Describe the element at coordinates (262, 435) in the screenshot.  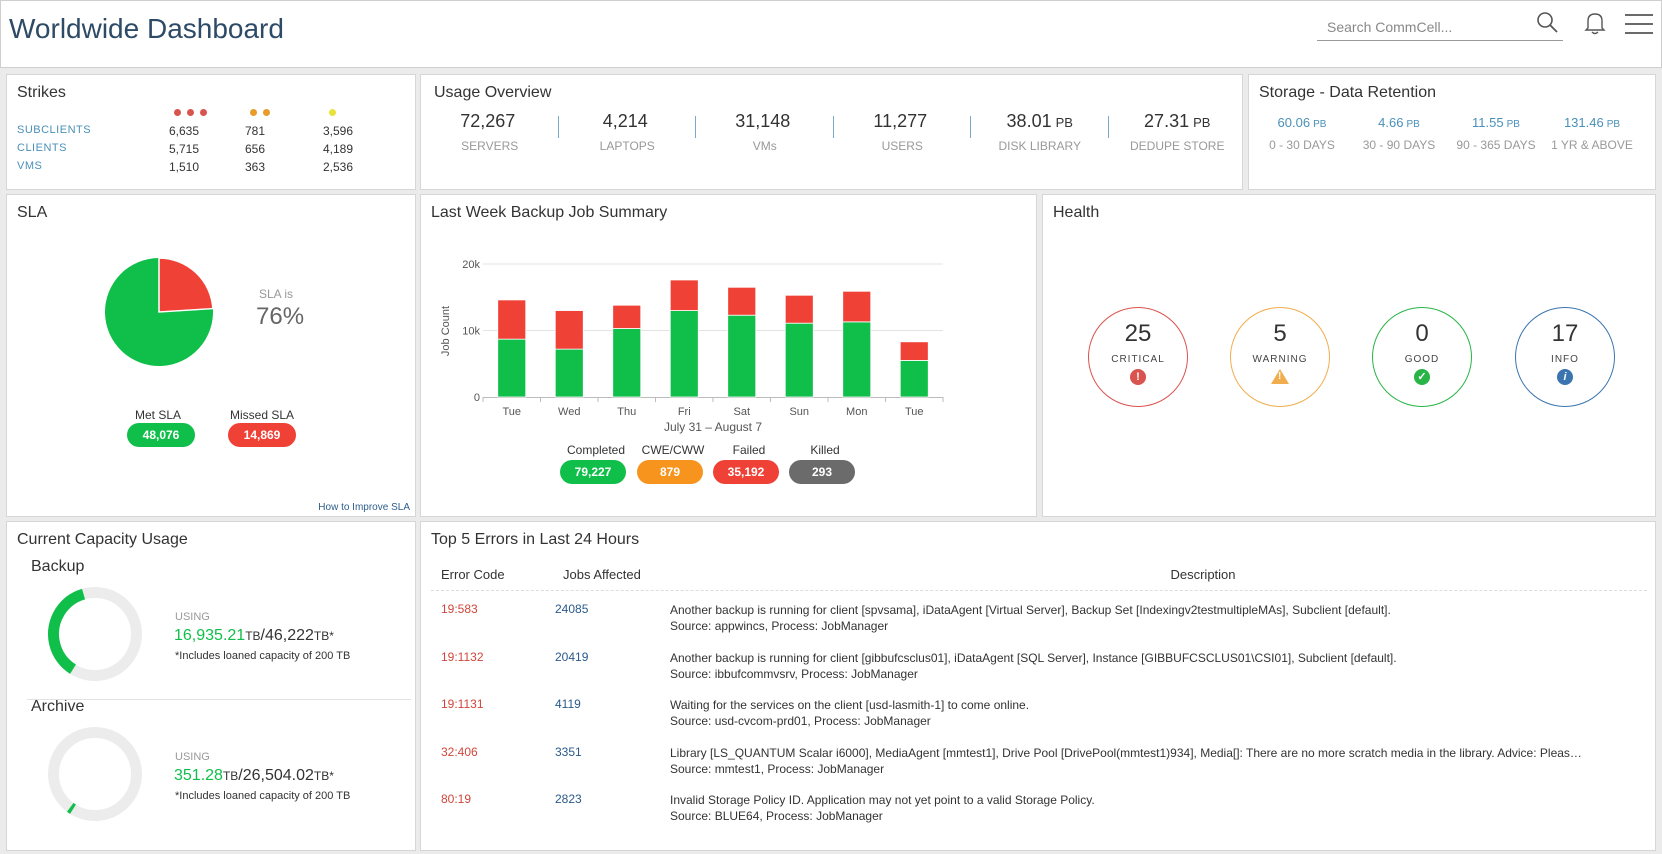
I see `missed-sla-badge: 14,869` at that location.